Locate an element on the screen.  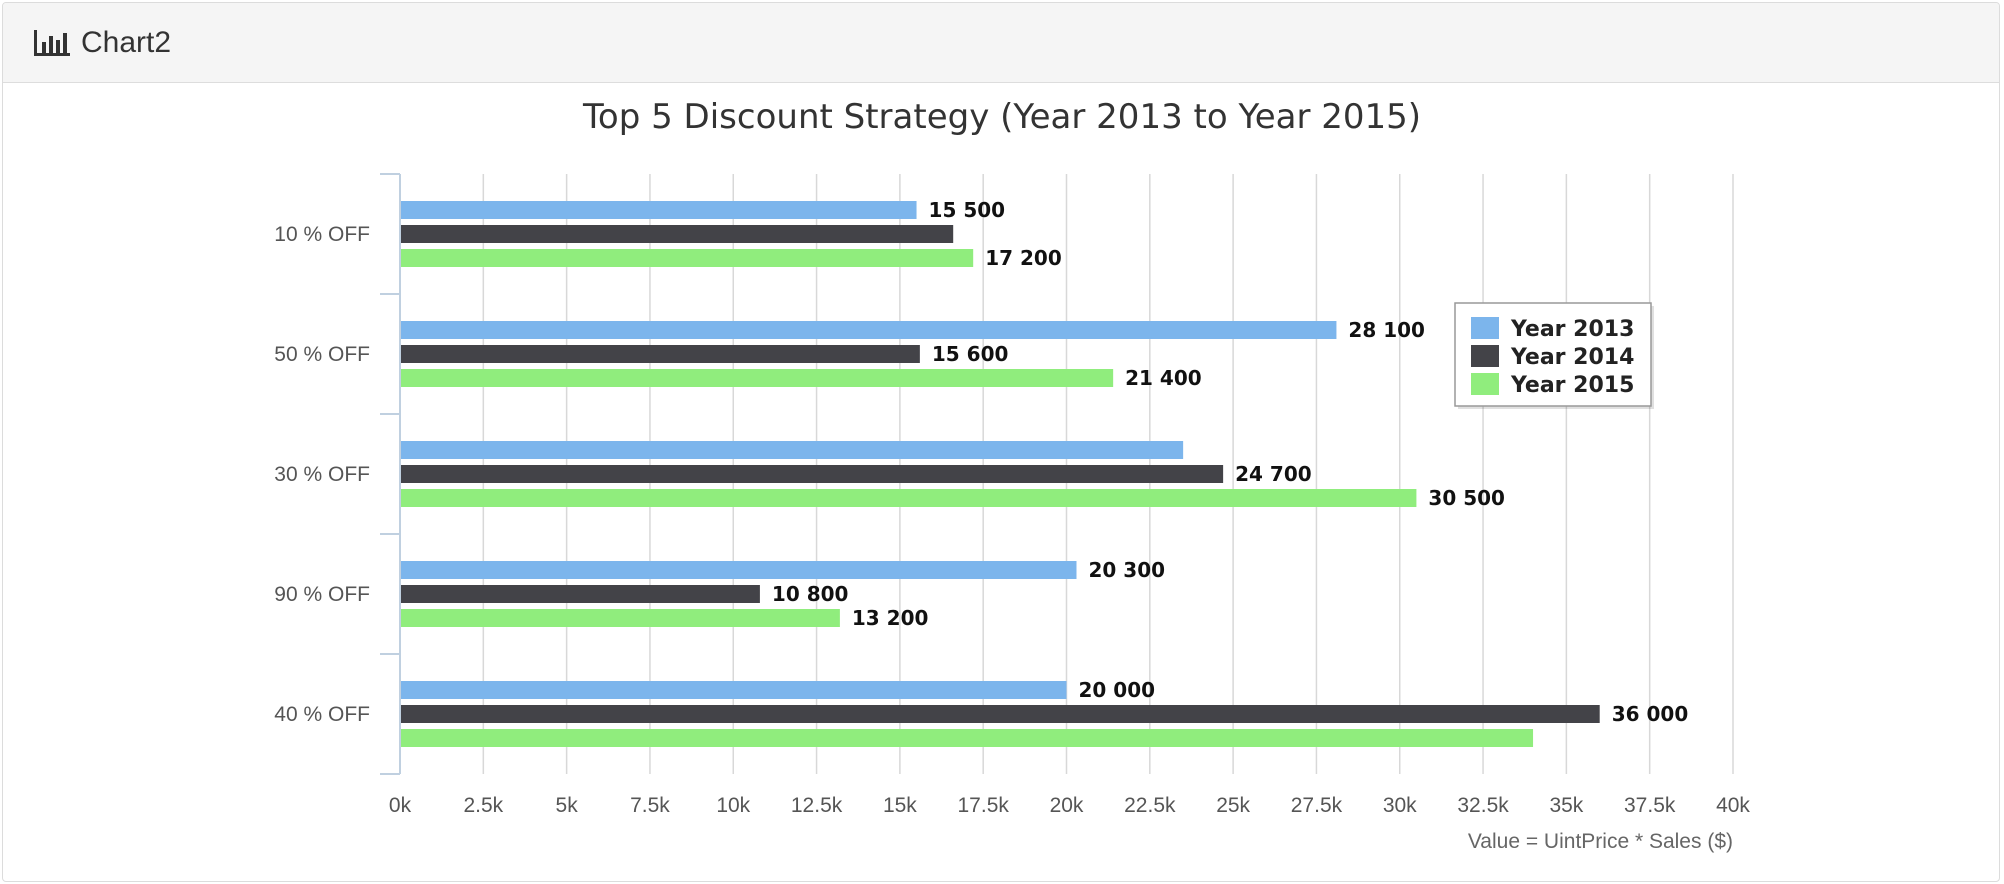
x-tick-label: 27.5k is located at coordinates (1317, 805).